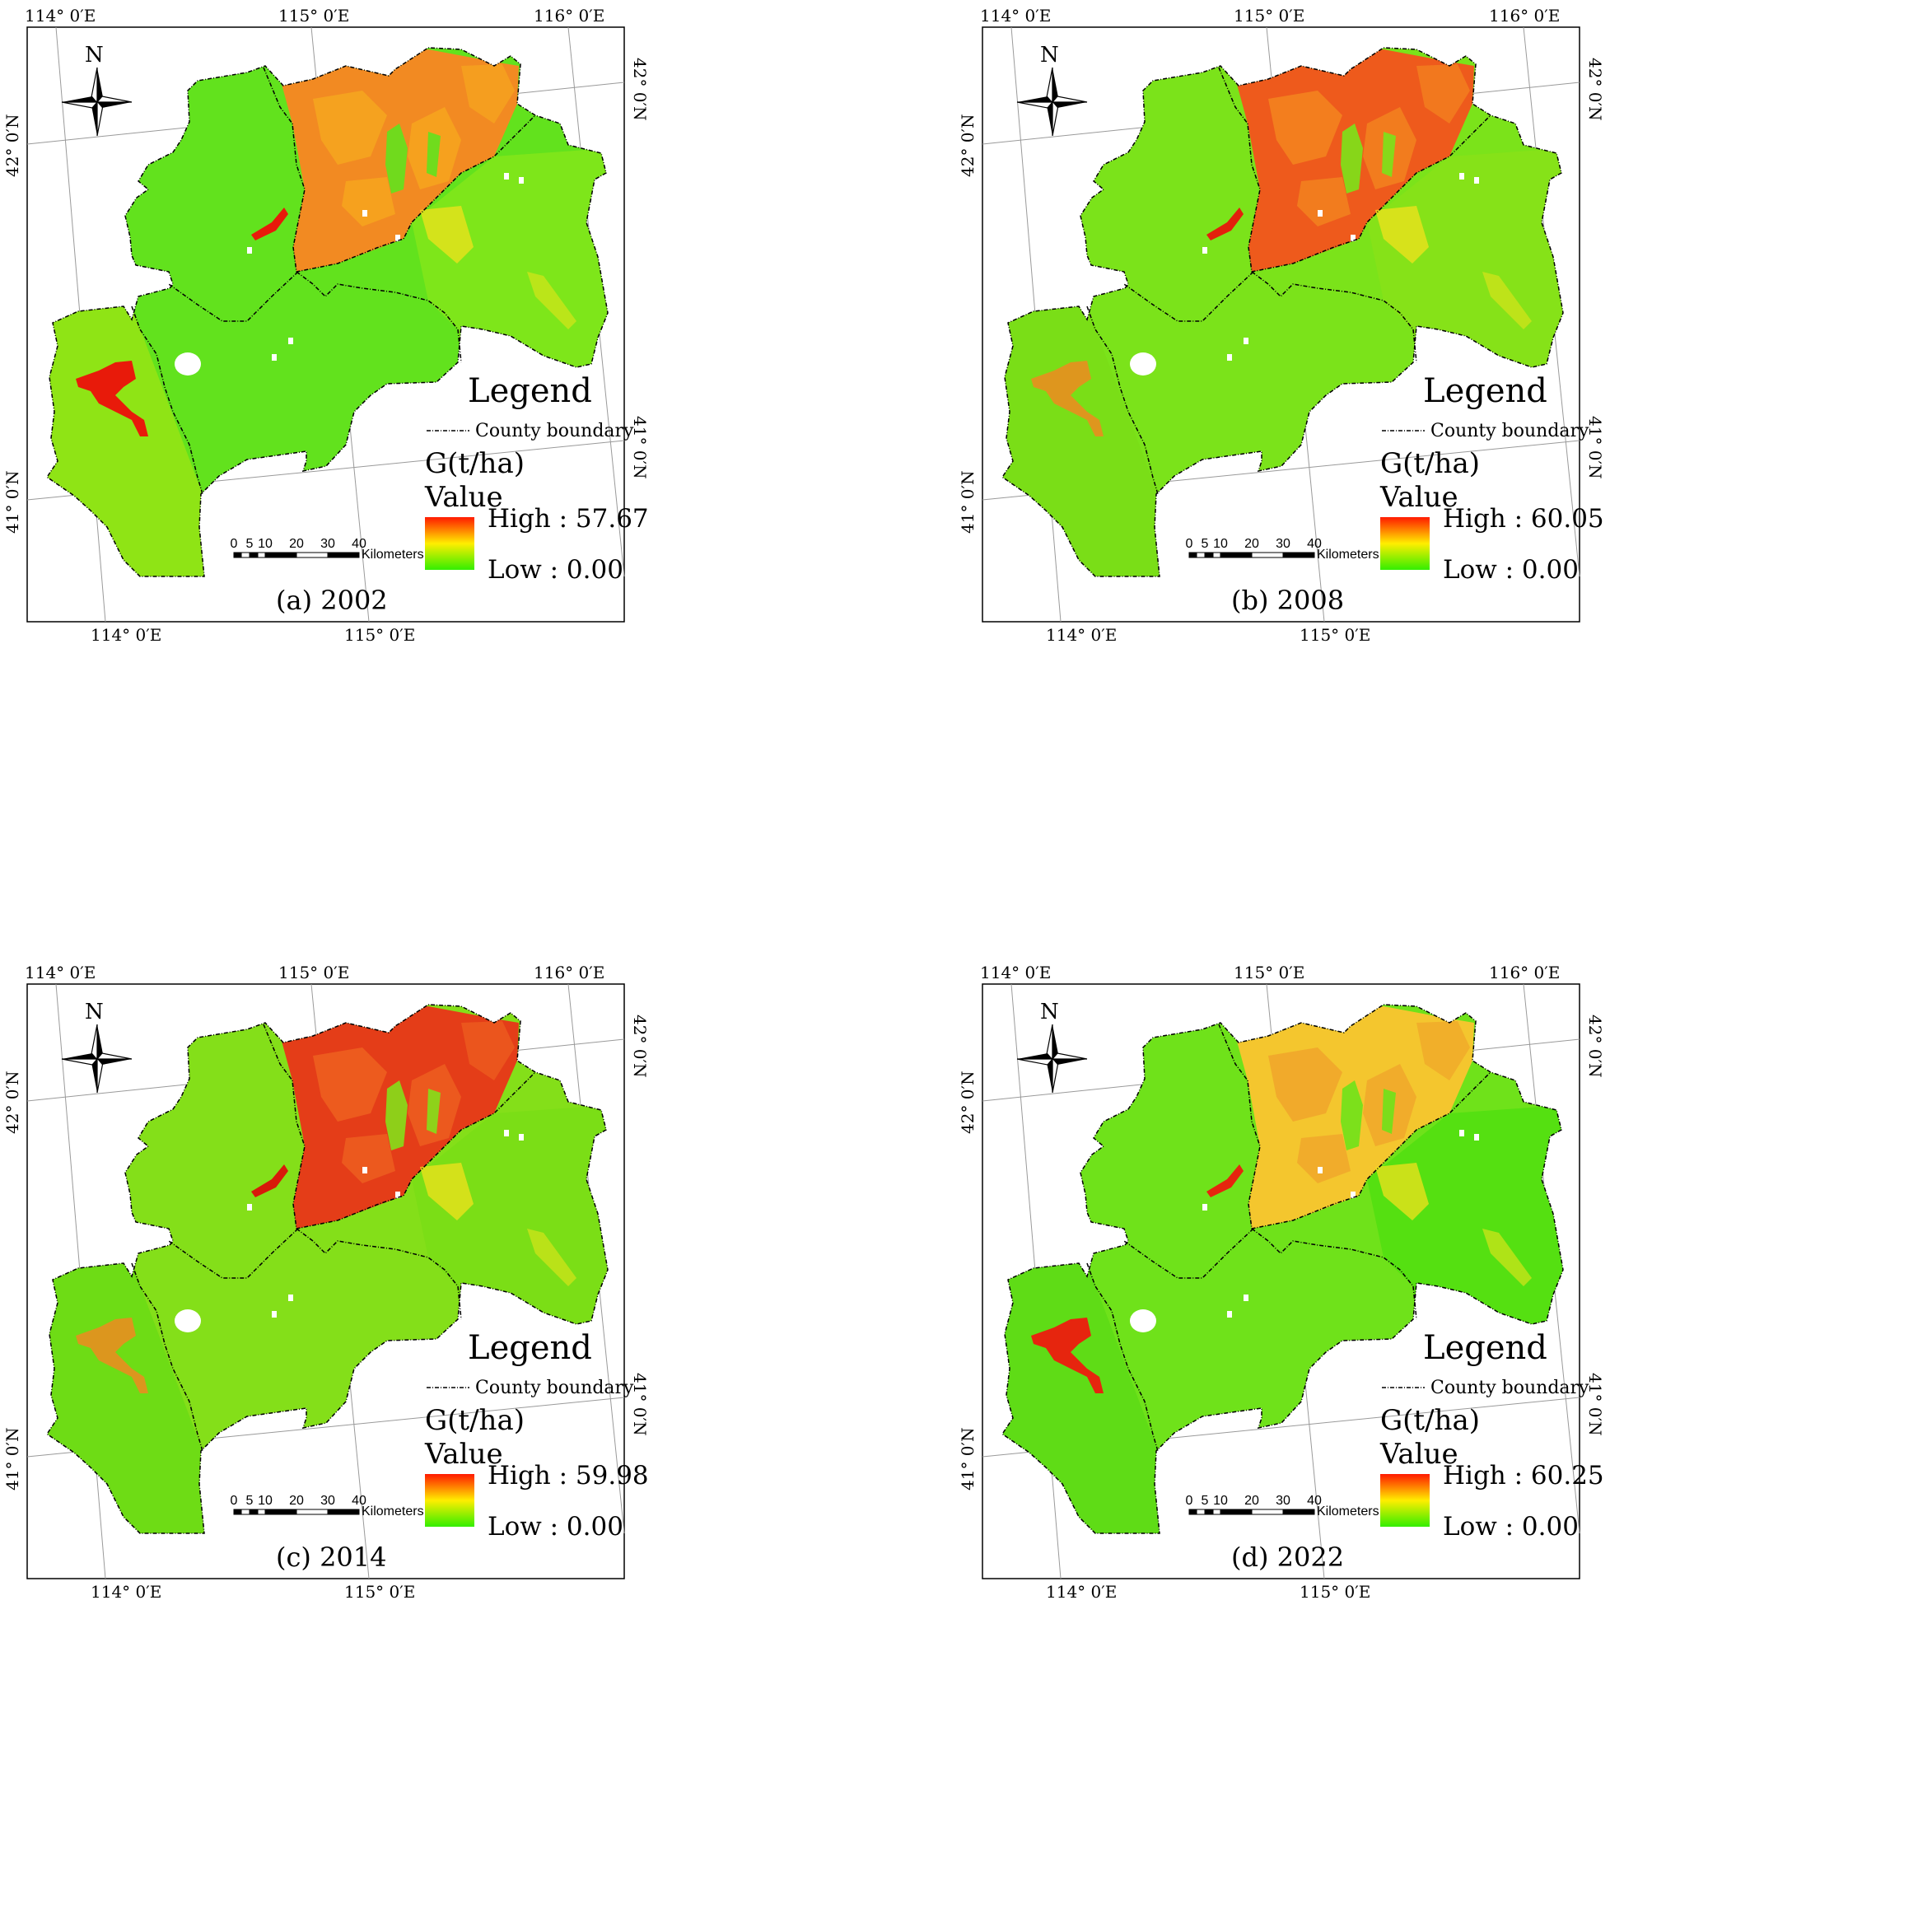 This screenshot has height=1922, width=1932. What do you see at coordinates (1287, 600) in the screenshot?
I see `panel-caption: (b) 2008` at bounding box center [1287, 600].